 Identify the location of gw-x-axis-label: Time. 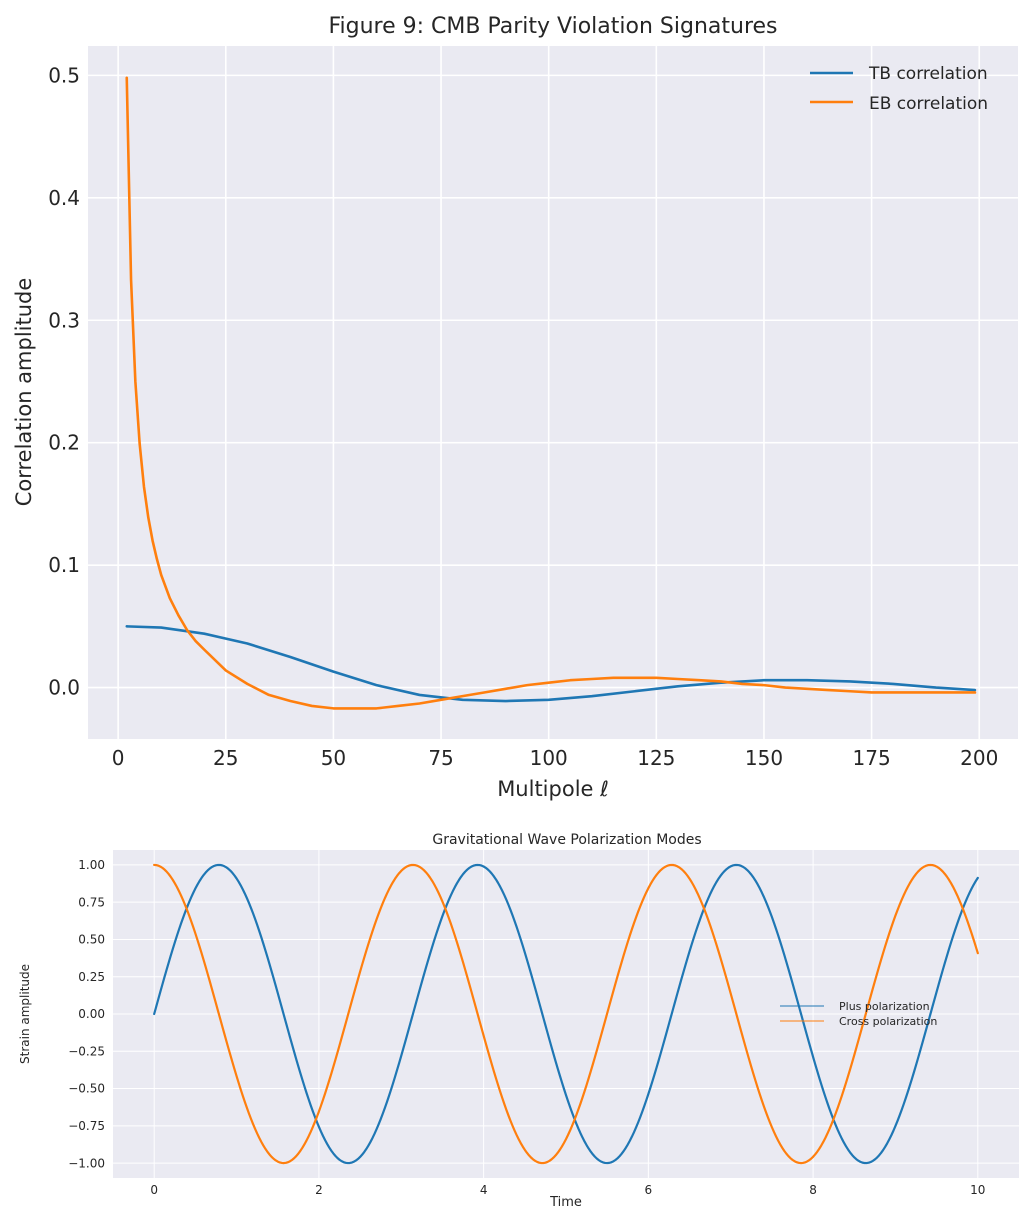
(565, 1202).